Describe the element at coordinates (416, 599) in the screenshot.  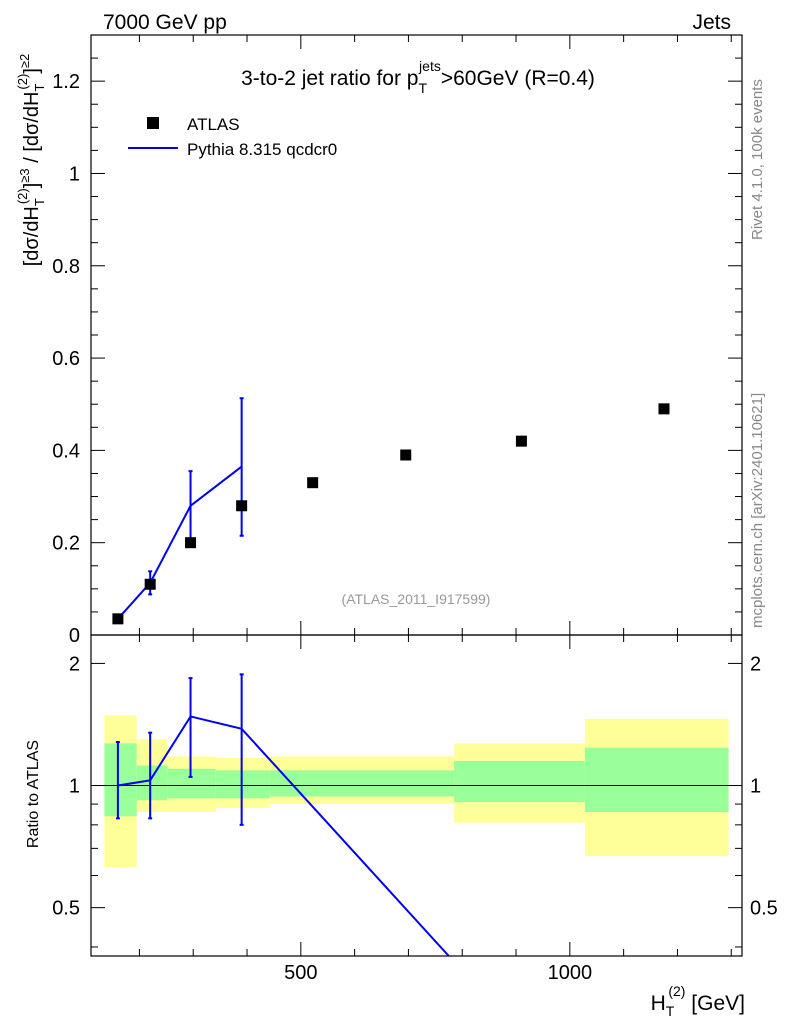
I see `analysis-watermark: (ATLAS_2011_I917599)` at that location.